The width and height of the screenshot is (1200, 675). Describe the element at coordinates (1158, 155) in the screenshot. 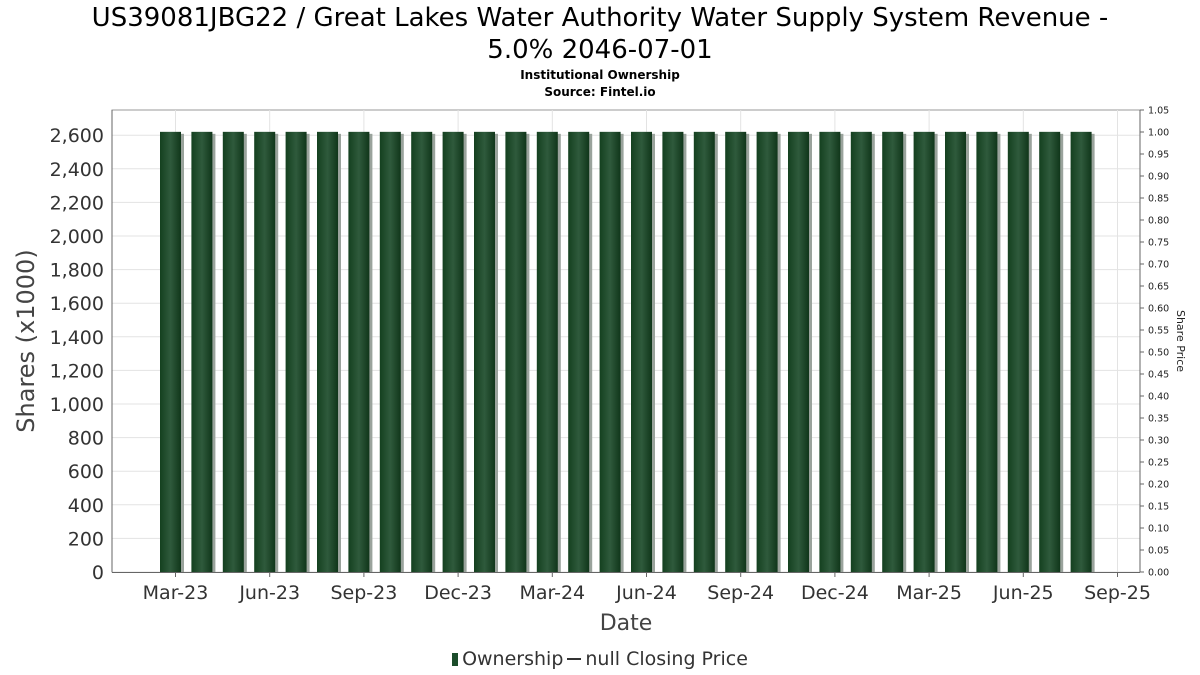

I see `y2-tick-label: 0.95` at that location.